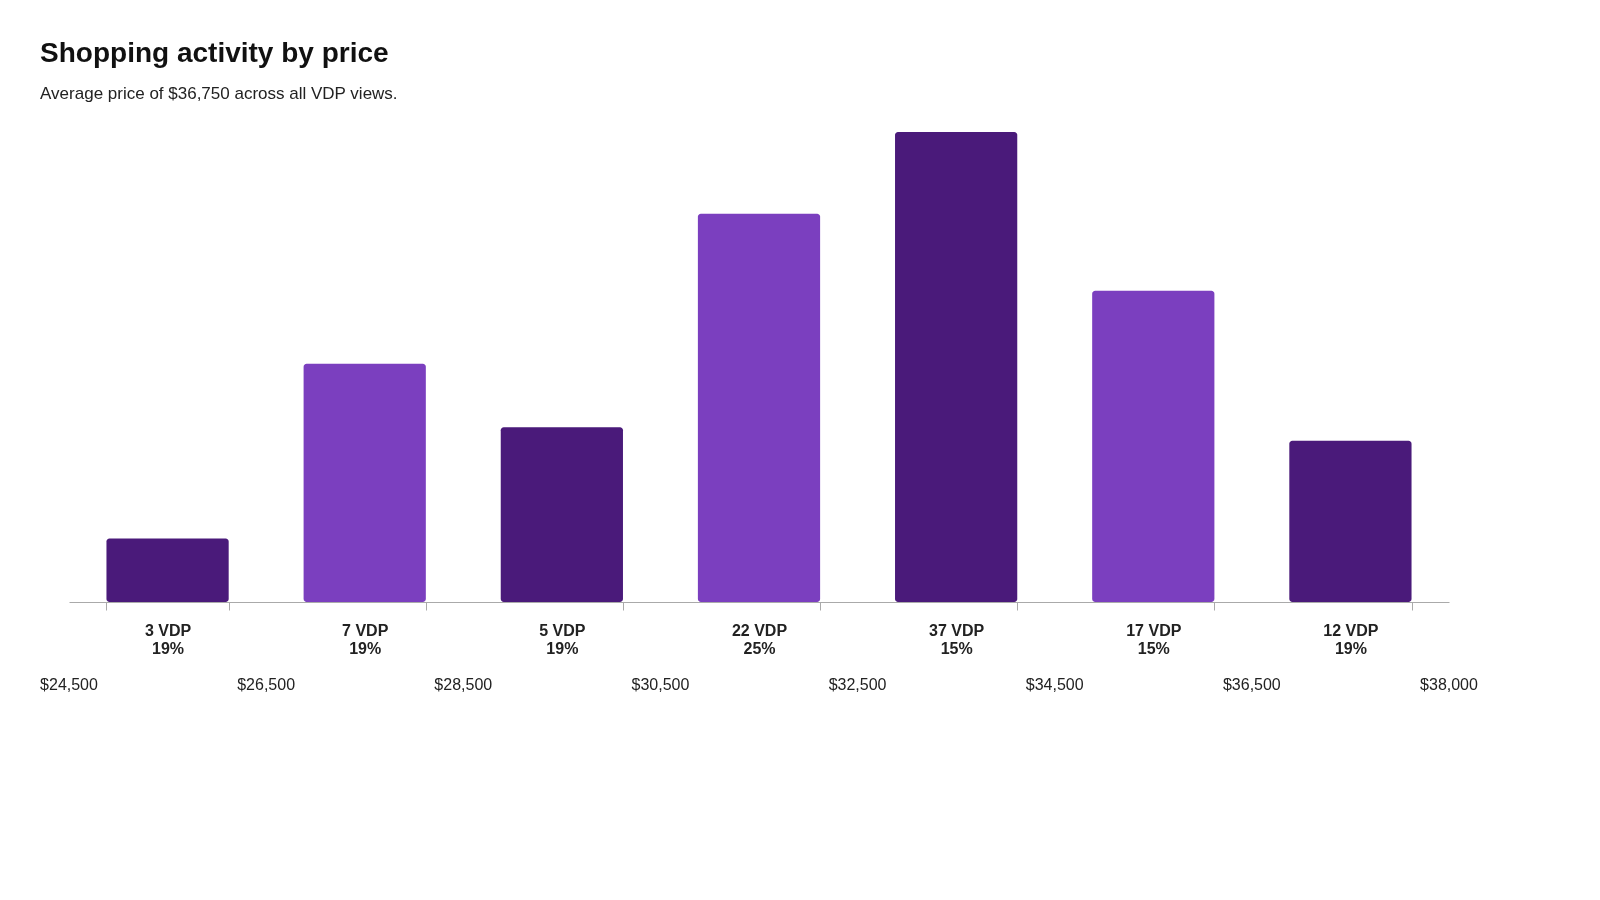 The height and width of the screenshot is (900, 1600). Describe the element at coordinates (1351, 639) in the screenshot. I see `x-tick-label: 12 VDP 19%` at that location.